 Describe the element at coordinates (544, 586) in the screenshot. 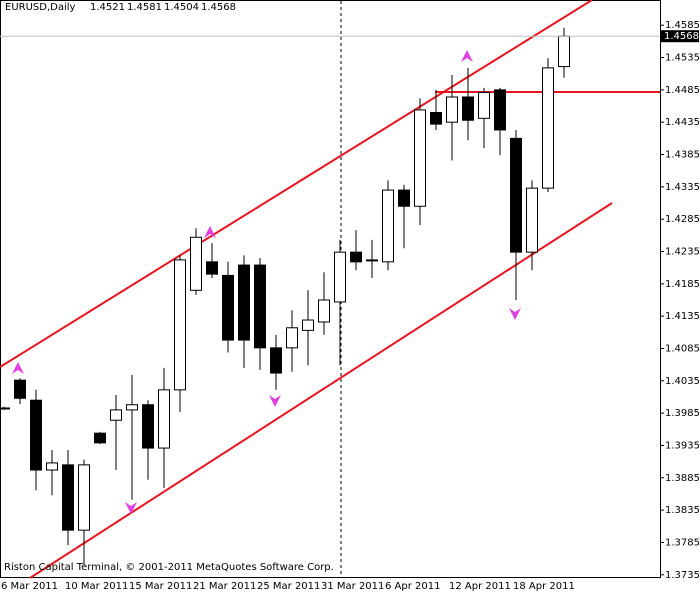

I see `x-tick-label: 18 Apr 2011` at that location.